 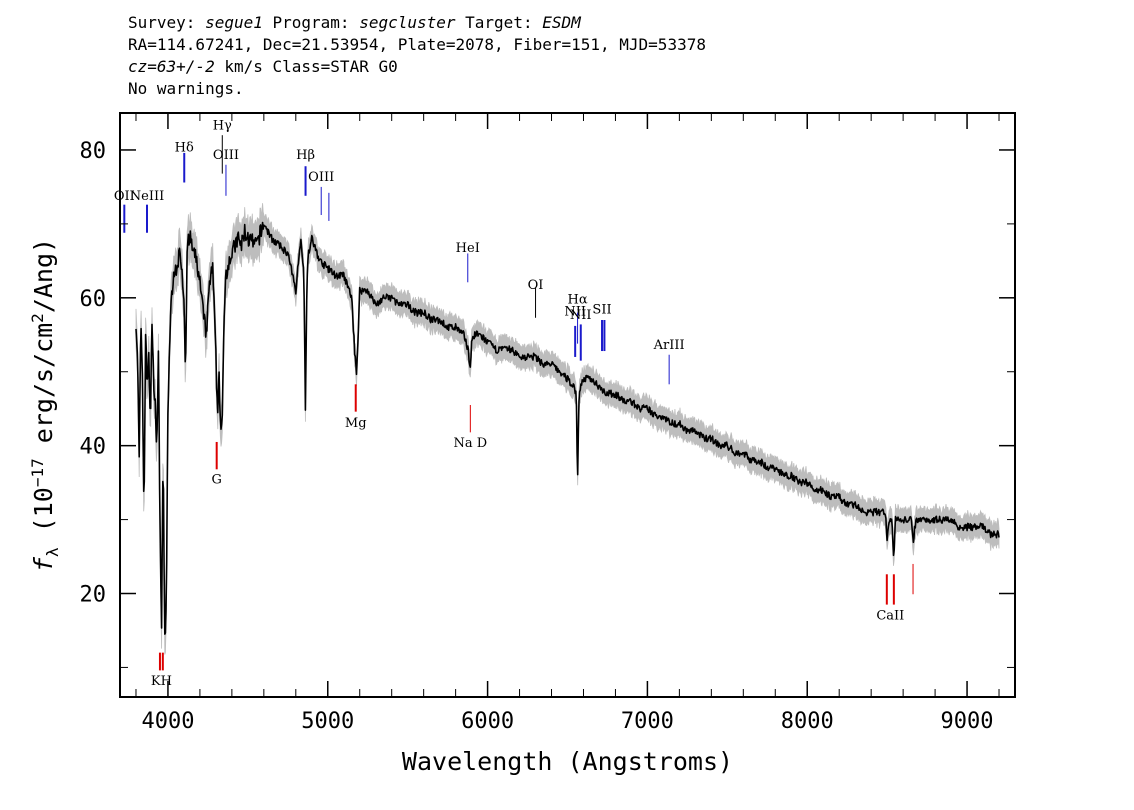 What do you see at coordinates (356, 423) in the screenshot?
I see `absorption-line-label: Mg` at bounding box center [356, 423].